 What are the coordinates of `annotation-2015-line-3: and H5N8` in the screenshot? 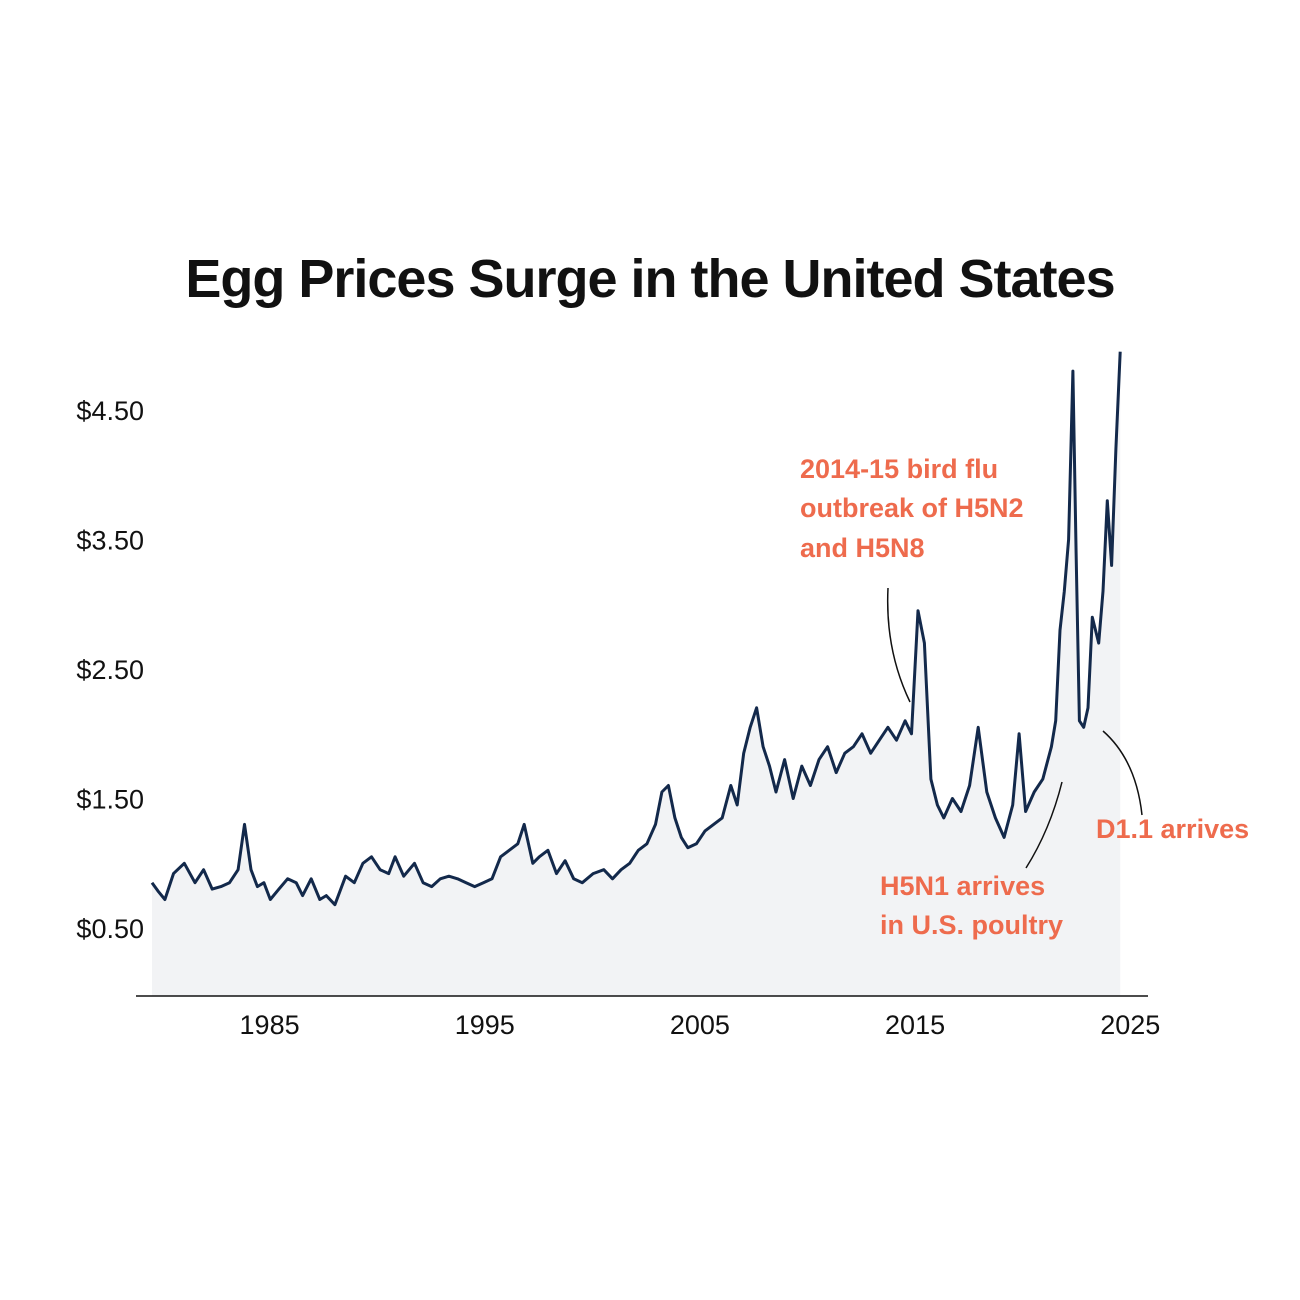 It's located at (862, 548).